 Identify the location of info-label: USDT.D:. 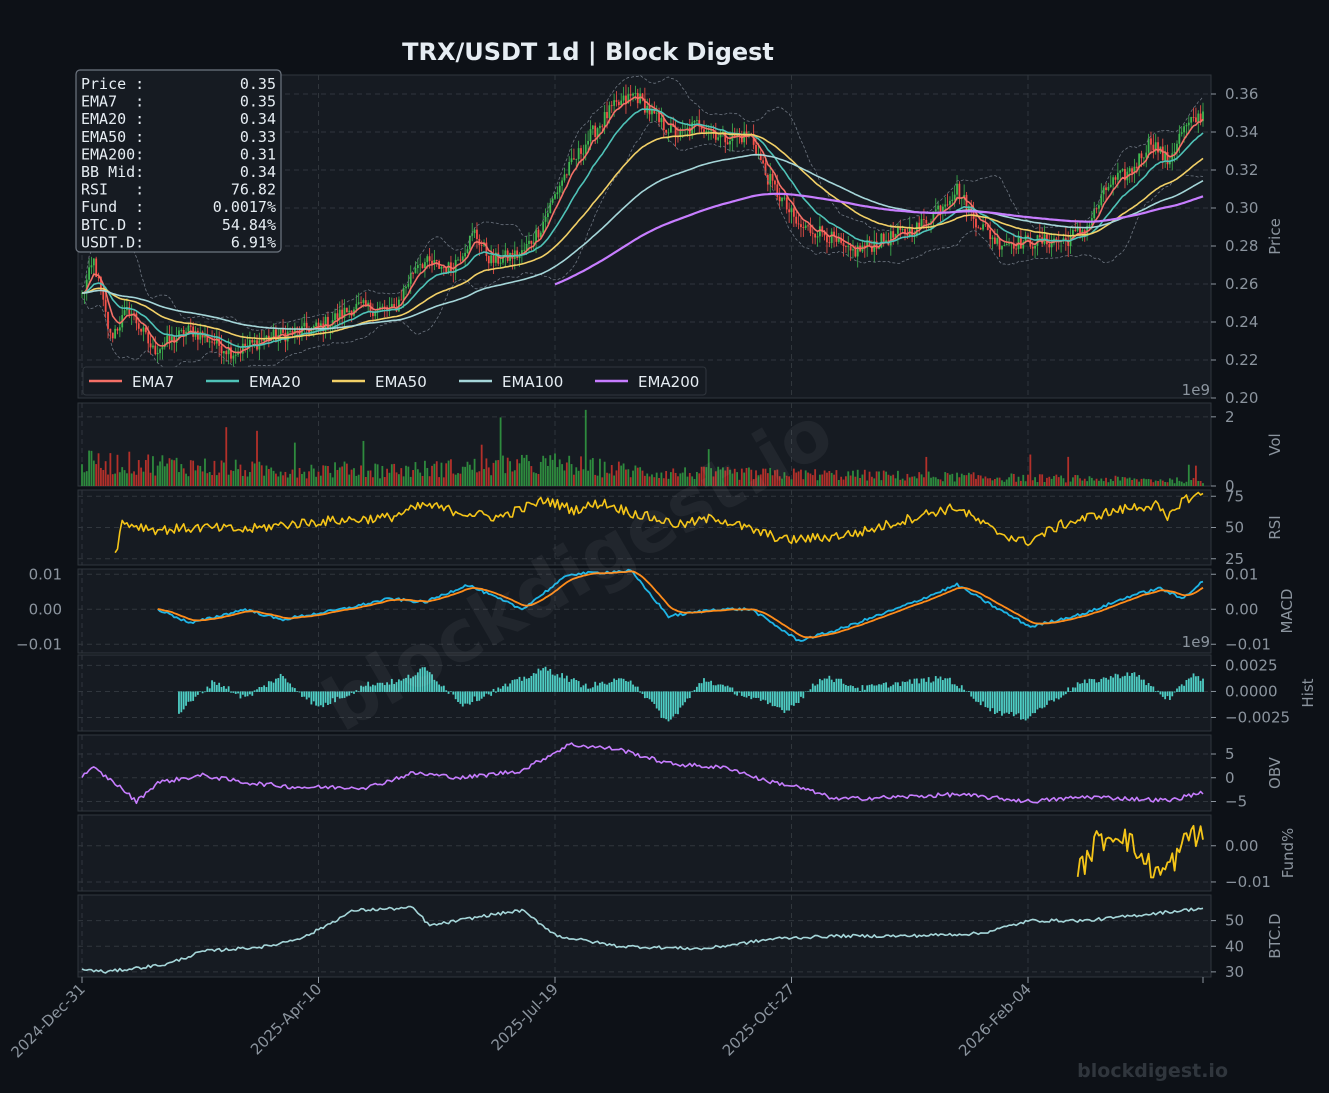
(112, 242).